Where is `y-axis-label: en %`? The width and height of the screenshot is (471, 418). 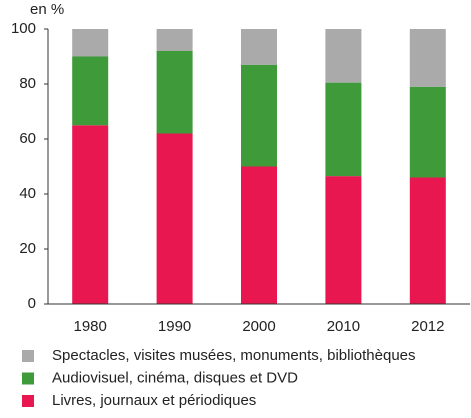
y-axis-label: en % is located at coordinates (47, 9).